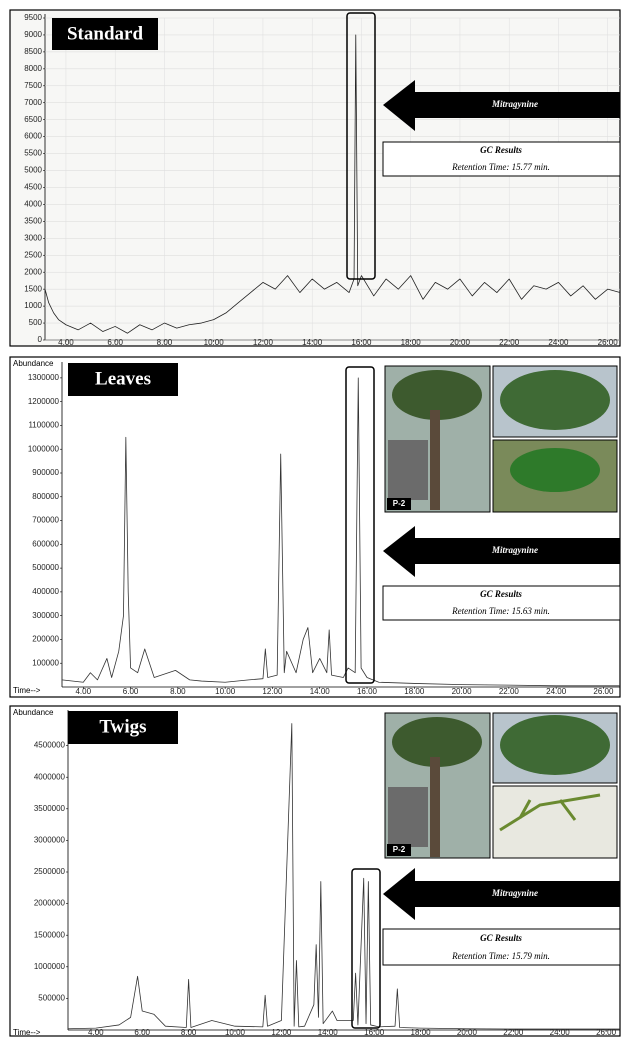  I want to click on y-tick-label: 1100000, so click(43, 425).